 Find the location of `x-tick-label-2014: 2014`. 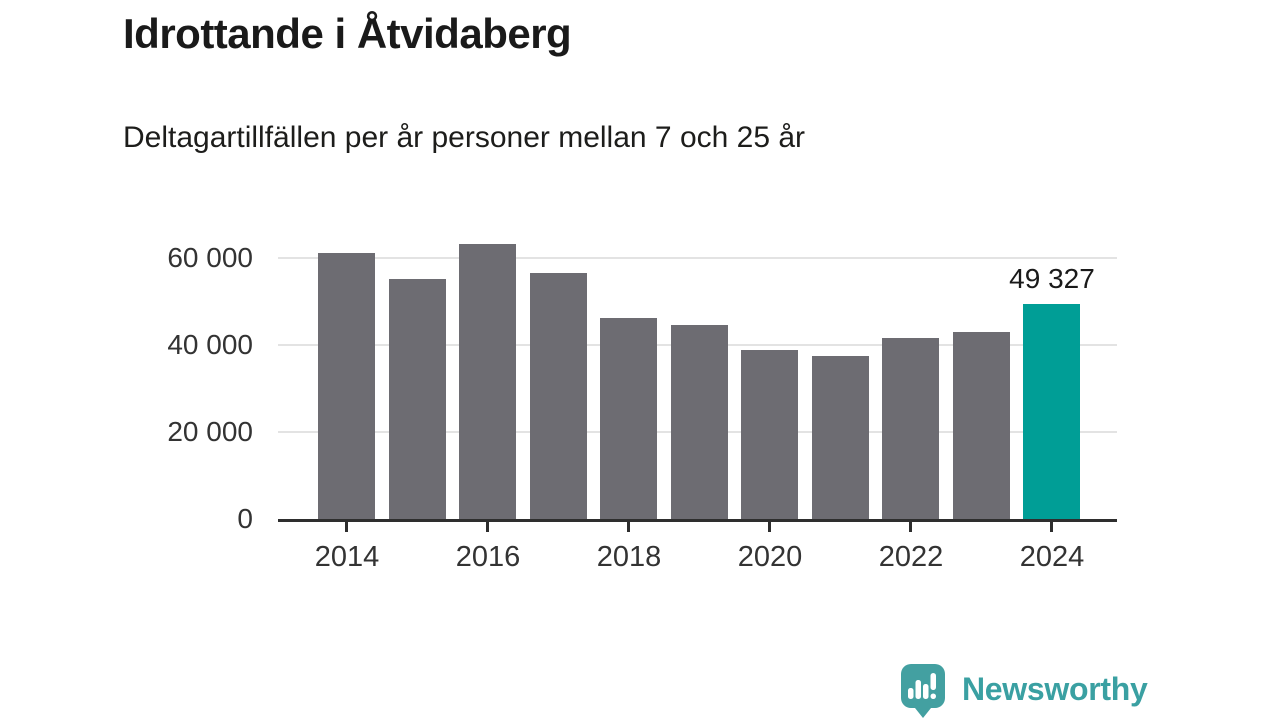

x-tick-label-2014: 2014 is located at coordinates (347, 557).